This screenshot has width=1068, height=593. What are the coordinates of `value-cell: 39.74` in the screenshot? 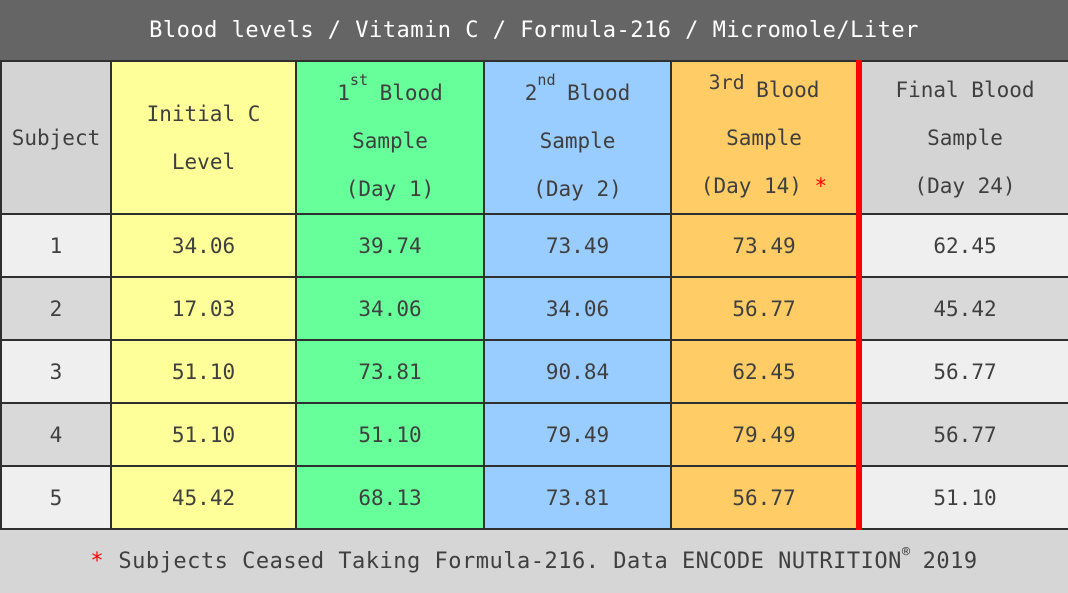 It's located at (390, 245).